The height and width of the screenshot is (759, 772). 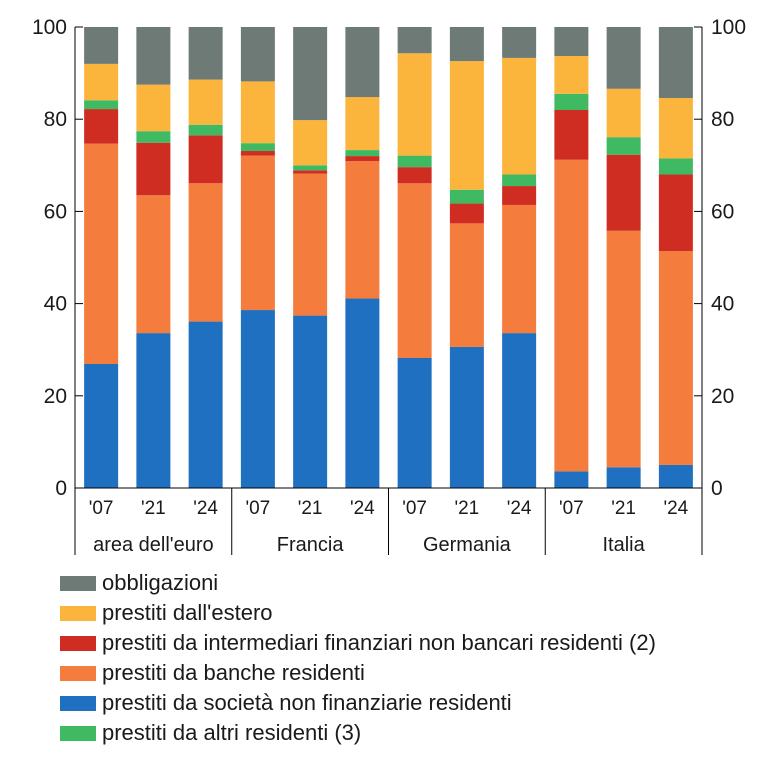 I want to click on y-tick-label-left: 80, so click(x=55, y=119).